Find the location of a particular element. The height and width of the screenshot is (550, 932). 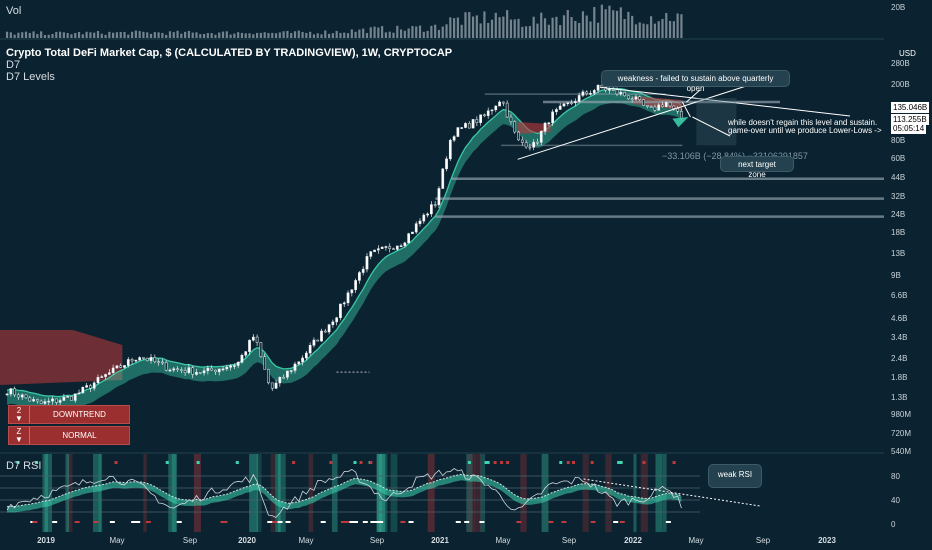

price-tick-label: 24B is located at coordinates (898, 214).